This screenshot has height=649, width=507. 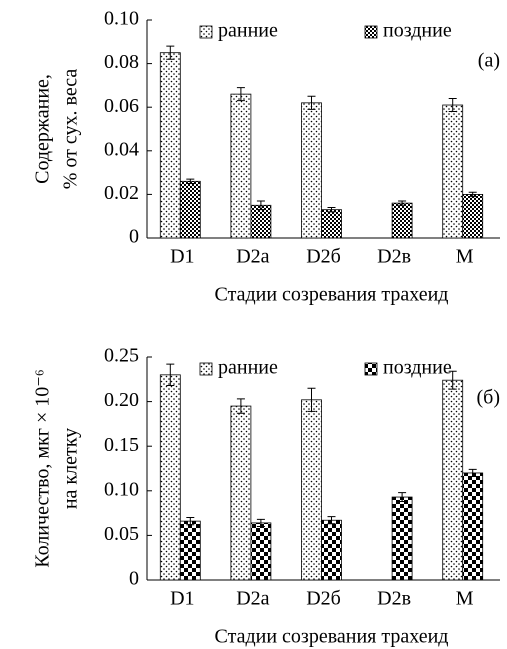 I want to click on y-tick-label: 0.08, so click(x=121, y=62).